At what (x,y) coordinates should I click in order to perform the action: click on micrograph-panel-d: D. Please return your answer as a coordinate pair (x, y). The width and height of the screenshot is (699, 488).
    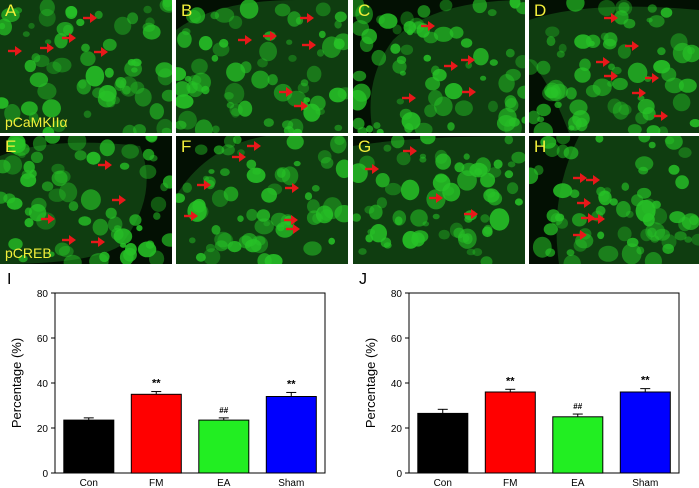
    Looking at the image, I should click on (614, 66).